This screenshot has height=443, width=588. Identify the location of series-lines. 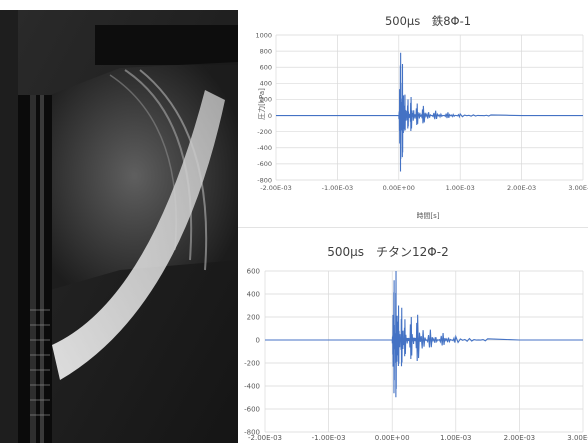
(429, 112).